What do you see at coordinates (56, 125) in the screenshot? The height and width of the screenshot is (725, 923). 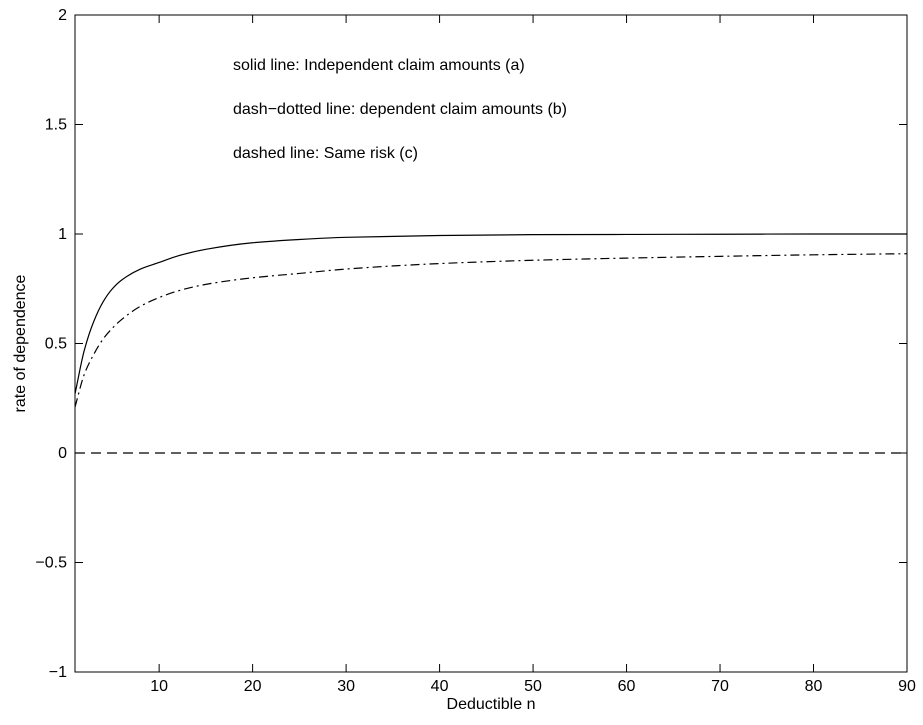 I see `y-tick-label: 1.5` at bounding box center [56, 125].